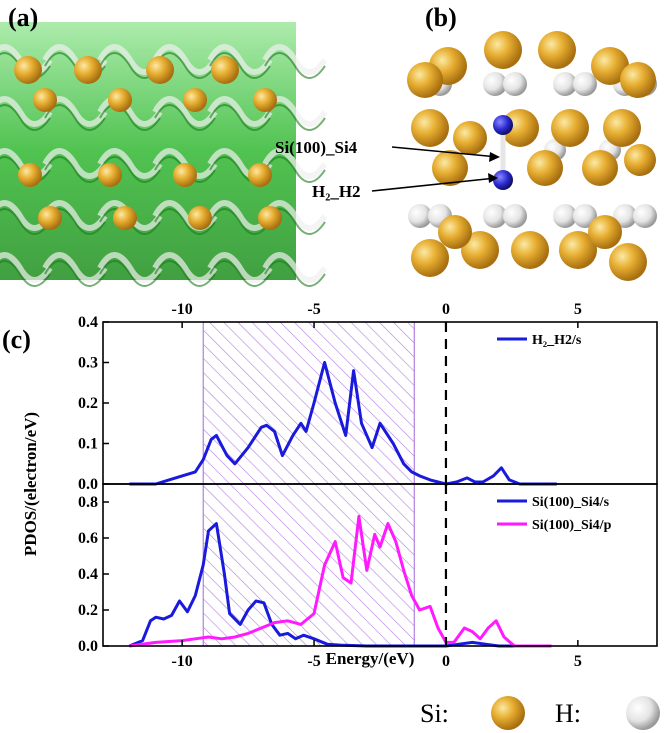 This screenshot has height=733, width=664. What do you see at coordinates (313, 309) in the screenshot?
I see `x-tick-label-top: -5` at bounding box center [313, 309].